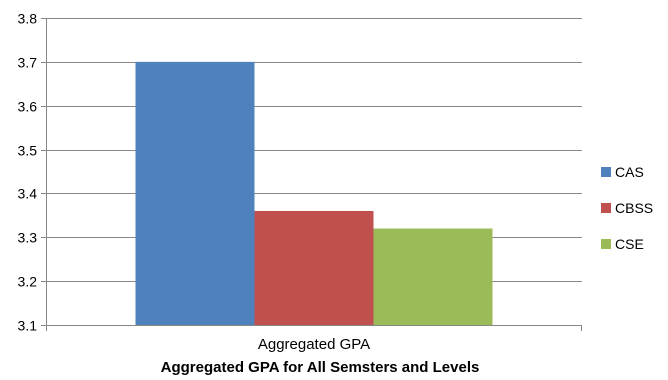 This screenshot has height=380, width=668. What do you see at coordinates (634, 208) in the screenshot?
I see `legend-label-cbss: CBSS` at bounding box center [634, 208].